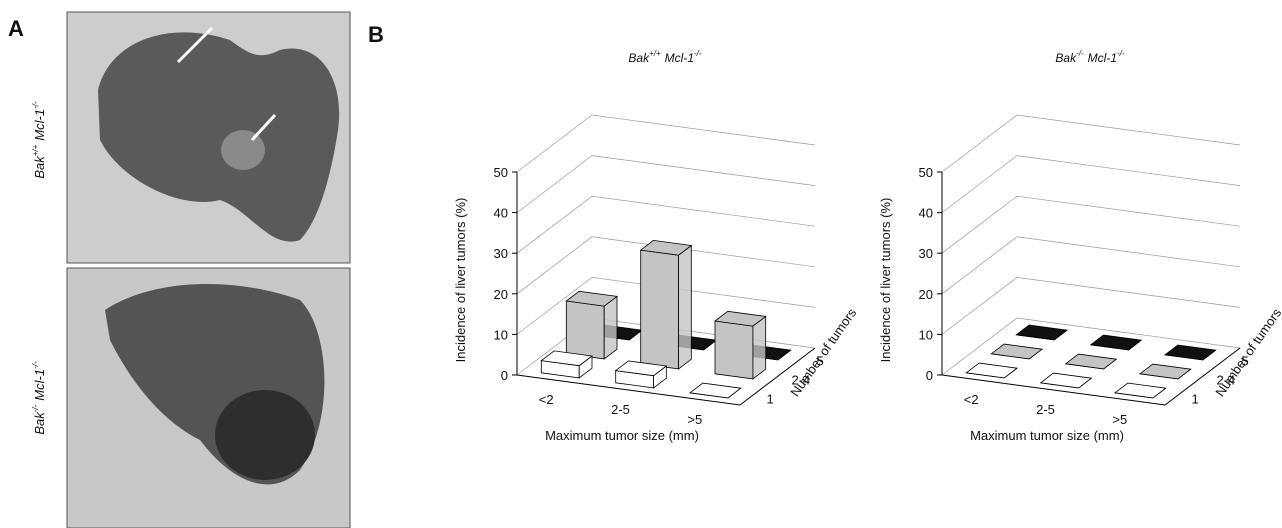  Describe the element at coordinates (376, 34) in the screenshot. I see `panel-label: B` at that location.